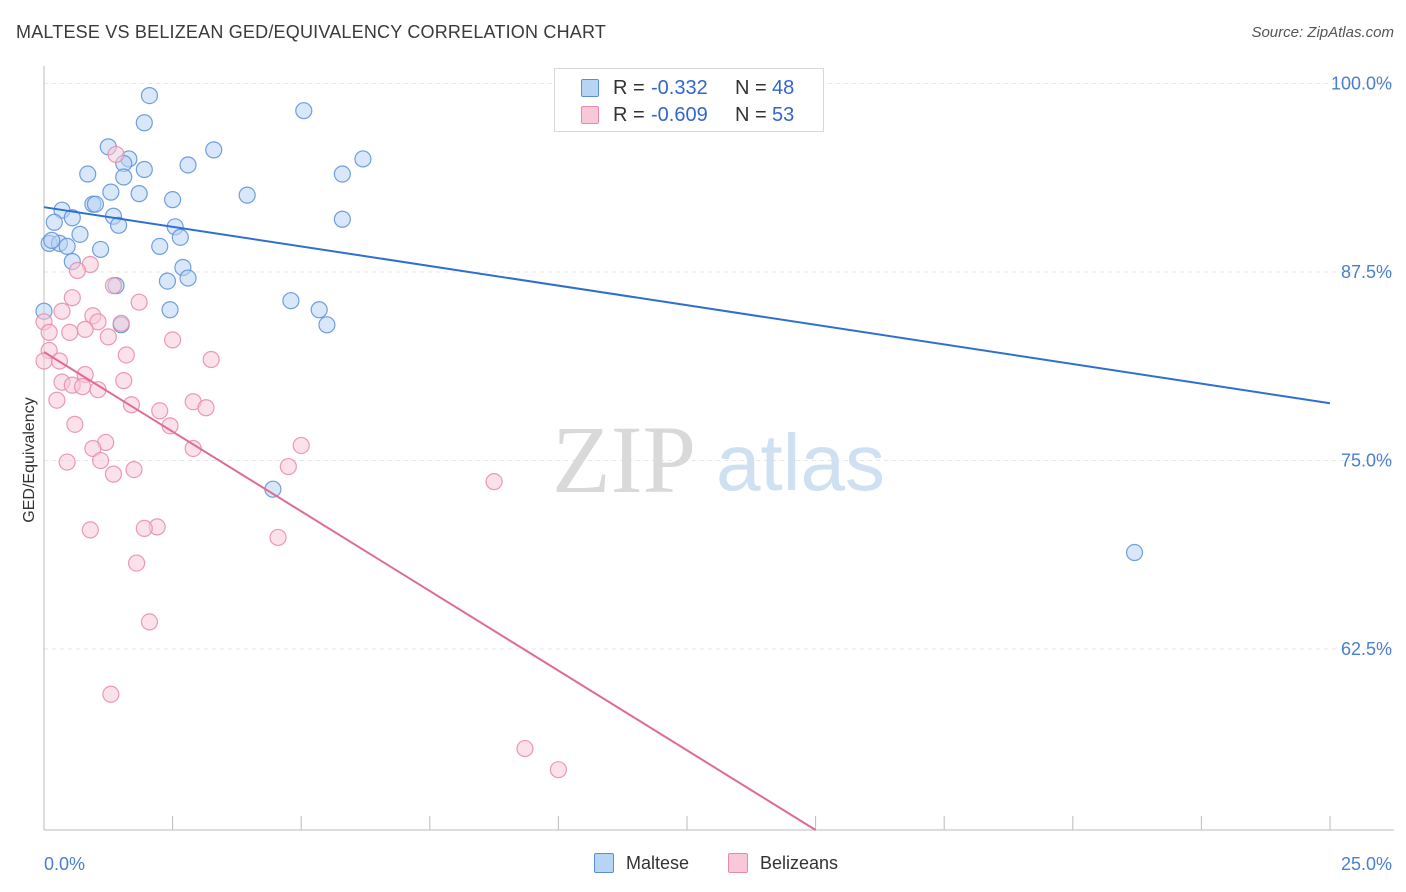  Describe the element at coordinates (658, 863) in the screenshot. I see `legend-label: Maltese` at that location.